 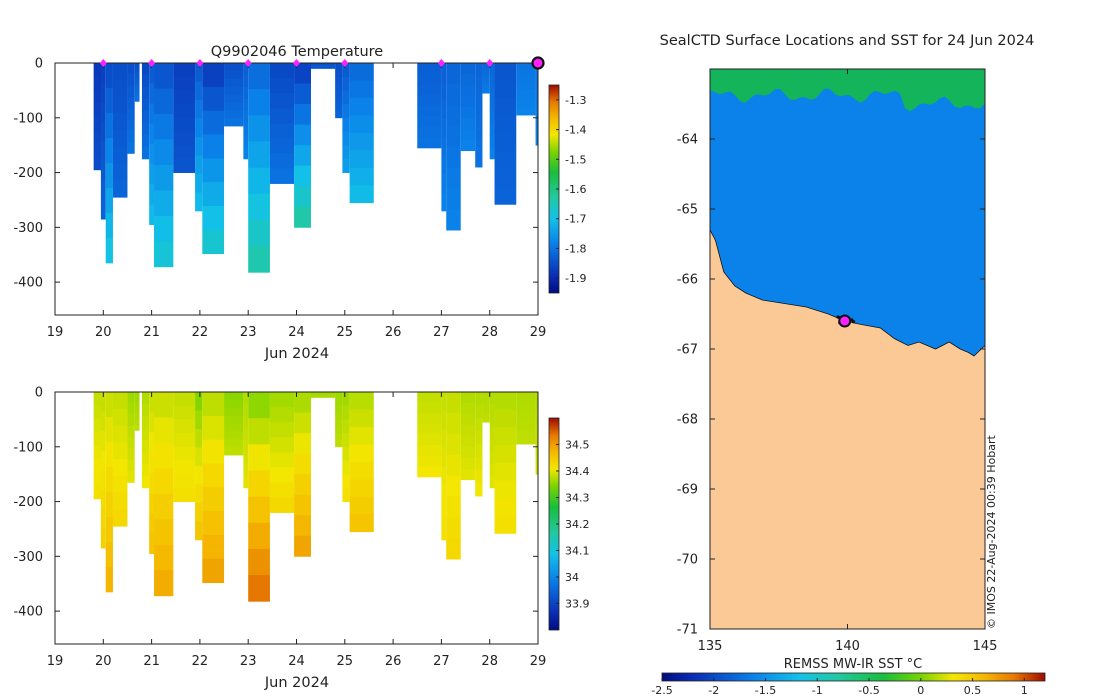 What do you see at coordinates (985, 646) in the screenshot?
I see `map-x-tick-label: 145` at bounding box center [985, 646].